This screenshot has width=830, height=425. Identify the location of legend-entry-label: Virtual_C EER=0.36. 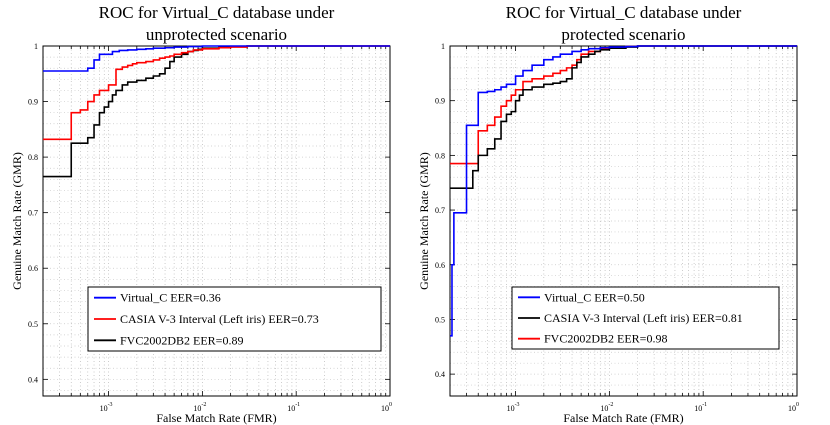
(170, 298).